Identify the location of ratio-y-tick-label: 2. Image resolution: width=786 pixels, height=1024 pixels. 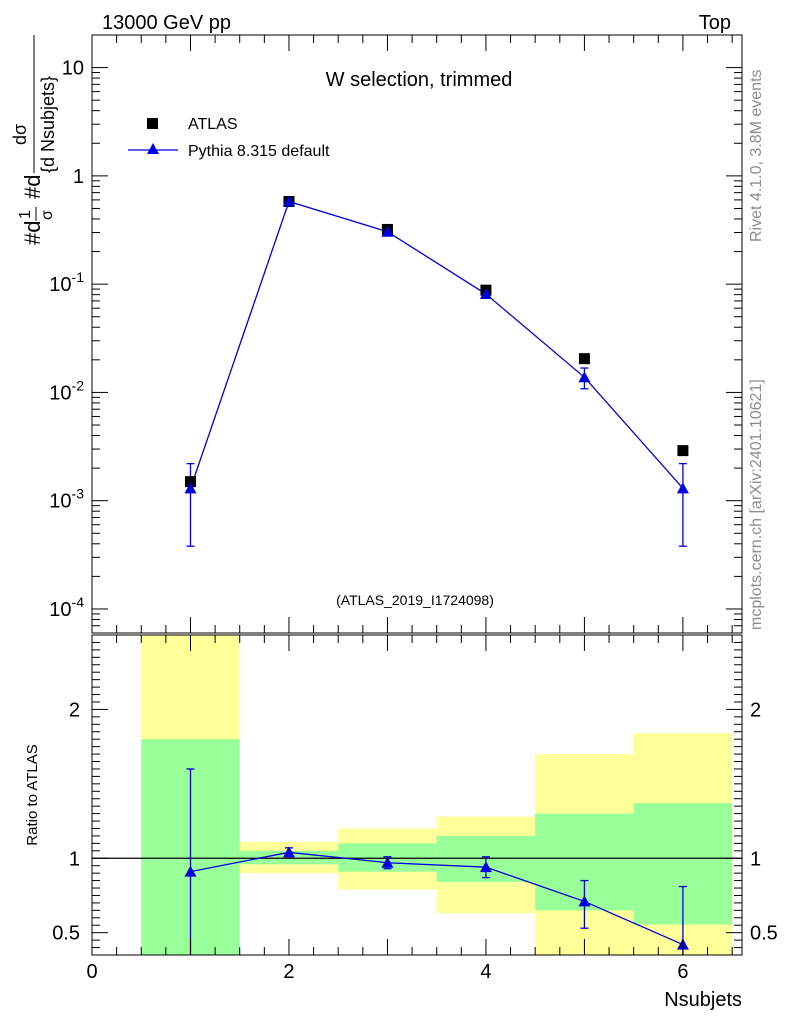
(74, 710).